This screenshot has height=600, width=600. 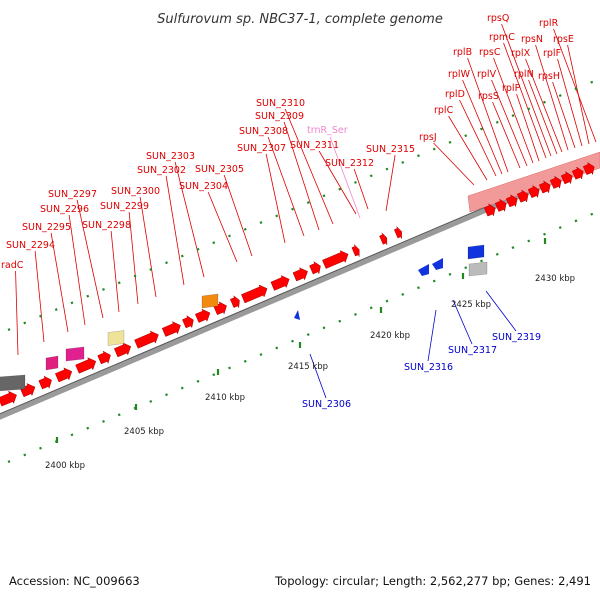 I want to click on forward-gene-label: rpsC, so click(x=490, y=52).